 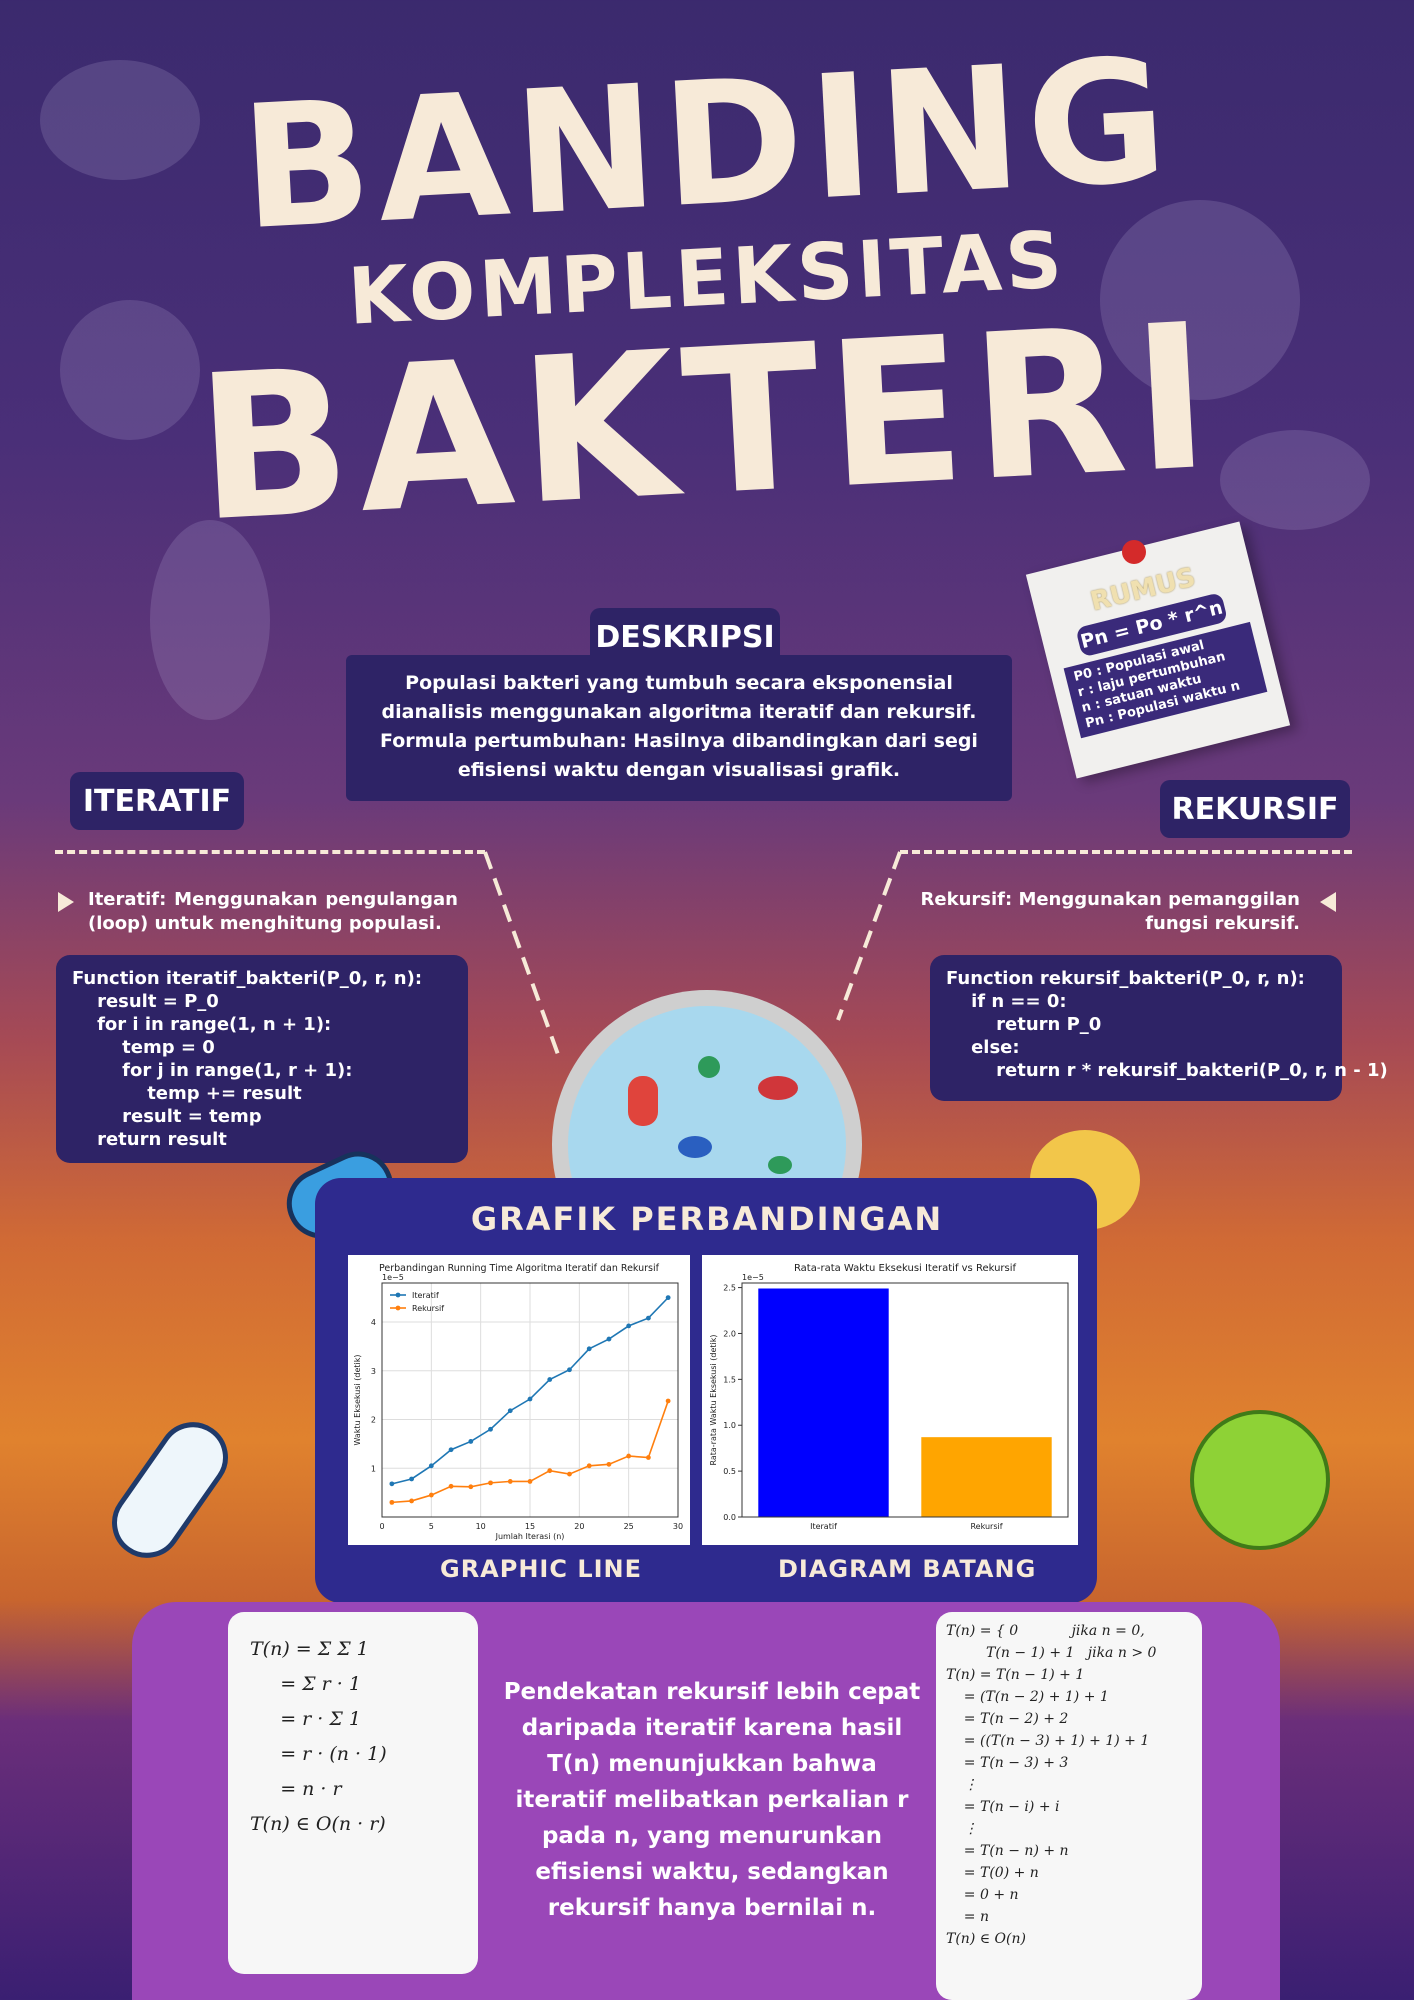 I want to click on math-line: = (T(n − 2) + 1) + 1, so click(x=1027, y=1697).